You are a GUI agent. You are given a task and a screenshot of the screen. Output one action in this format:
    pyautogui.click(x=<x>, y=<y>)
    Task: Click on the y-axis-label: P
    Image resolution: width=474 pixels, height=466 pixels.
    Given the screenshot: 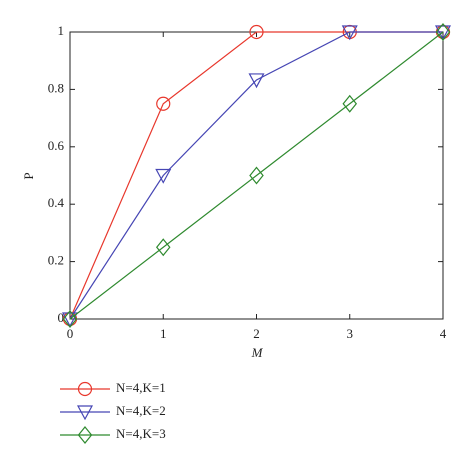 What is the action you would take?
    pyautogui.click(x=28, y=175)
    